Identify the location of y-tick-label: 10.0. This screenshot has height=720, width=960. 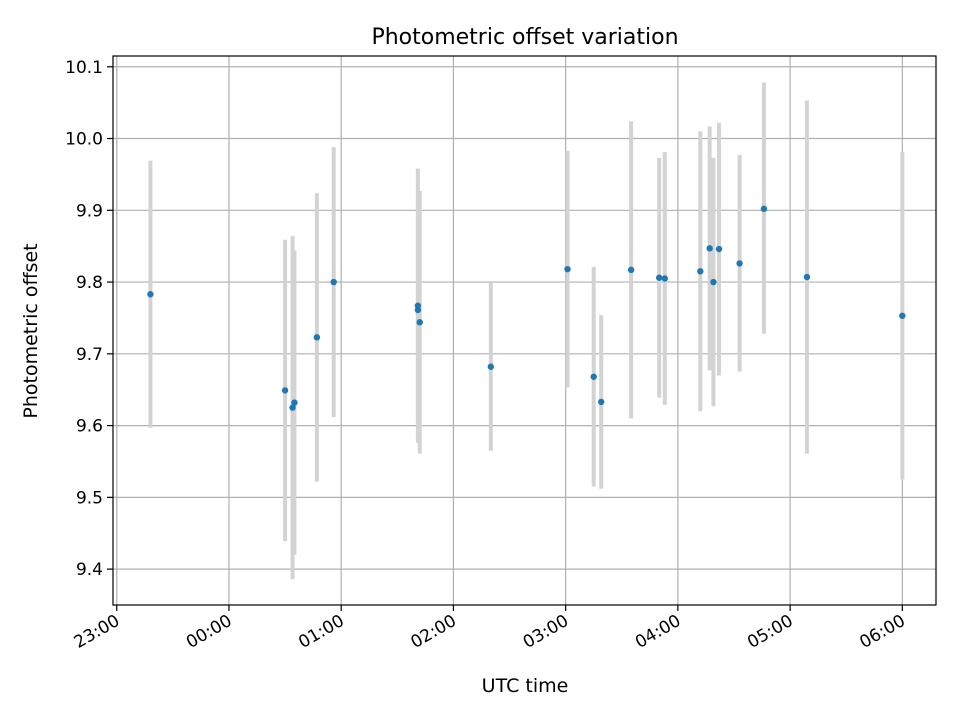
(84, 140).